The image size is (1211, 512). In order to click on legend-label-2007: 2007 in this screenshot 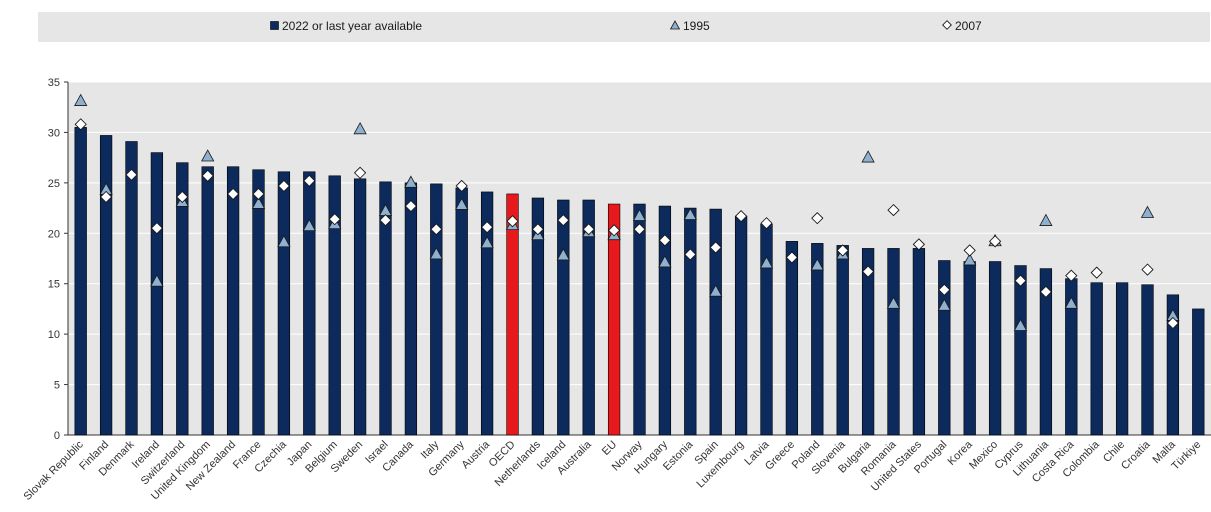, I will do `click(968, 26)`.